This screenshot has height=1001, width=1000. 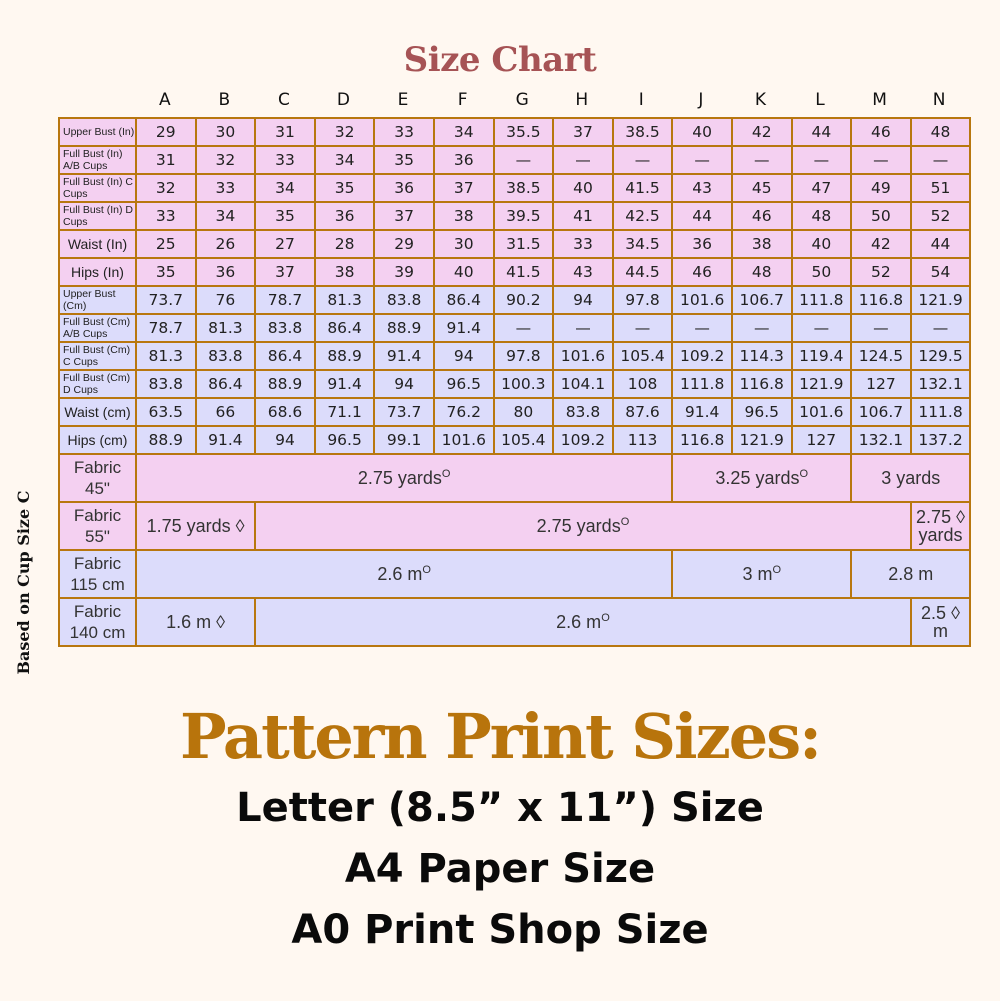 I want to click on row-label: Full Bust (Cm) A/B Cups, so click(x=97, y=328).